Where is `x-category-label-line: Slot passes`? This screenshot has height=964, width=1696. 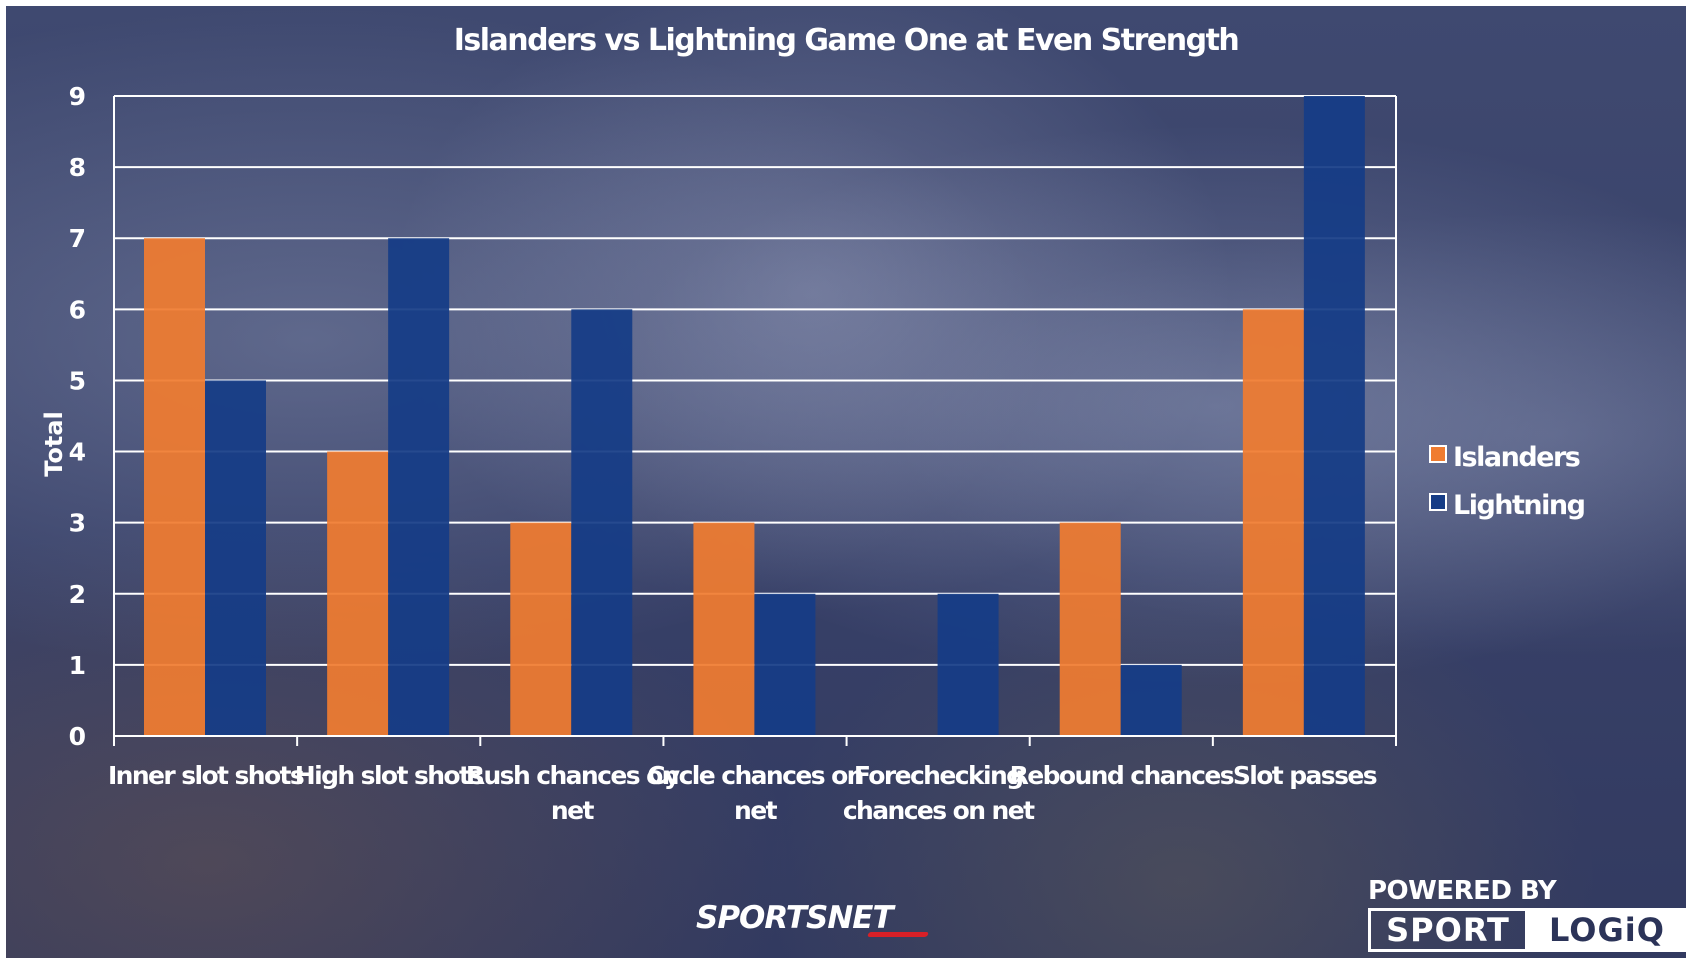
x-category-label-line: Slot passes is located at coordinates (1305, 775).